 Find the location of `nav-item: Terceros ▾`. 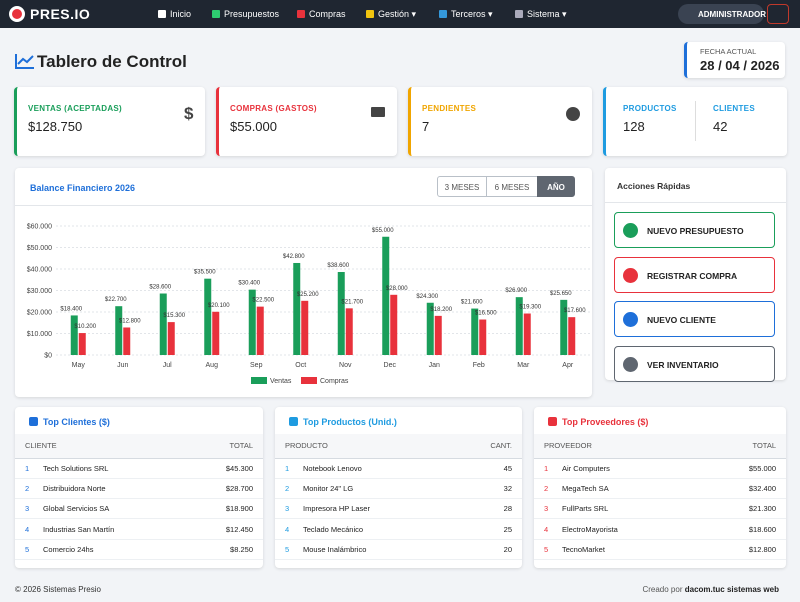

nav-item: Terceros ▾ is located at coordinates (466, 14).